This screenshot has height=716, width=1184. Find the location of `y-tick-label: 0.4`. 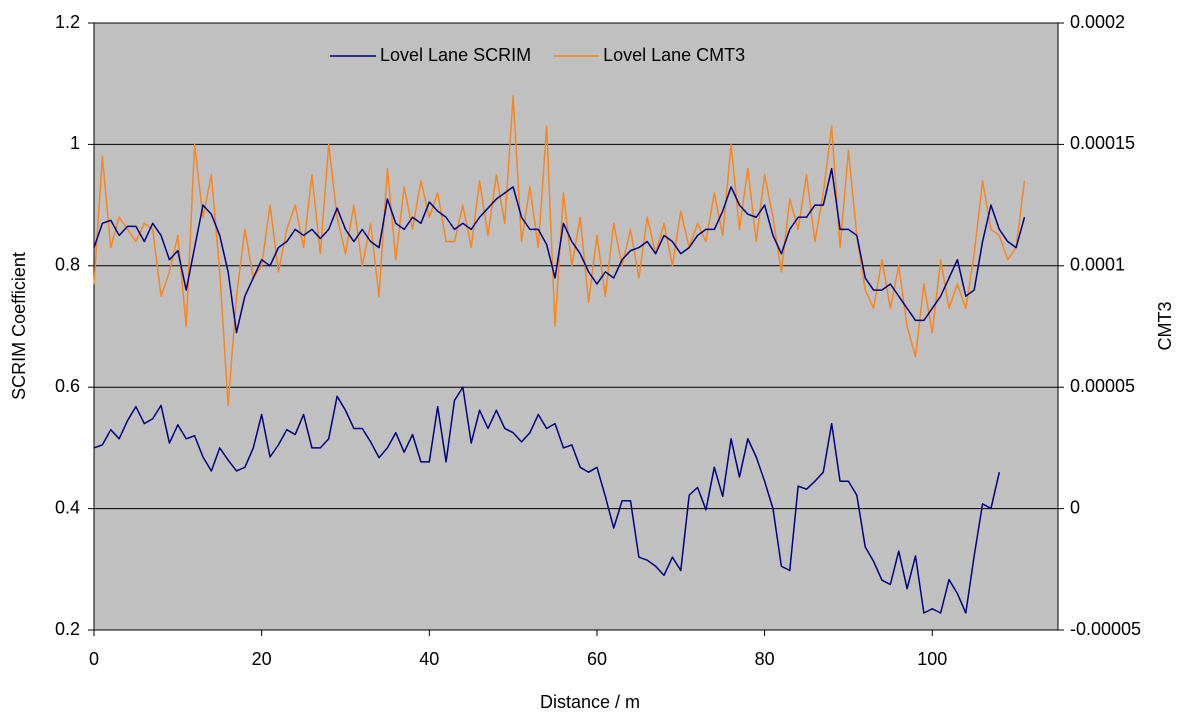

y-tick-label: 0.4 is located at coordinates (67, 507).